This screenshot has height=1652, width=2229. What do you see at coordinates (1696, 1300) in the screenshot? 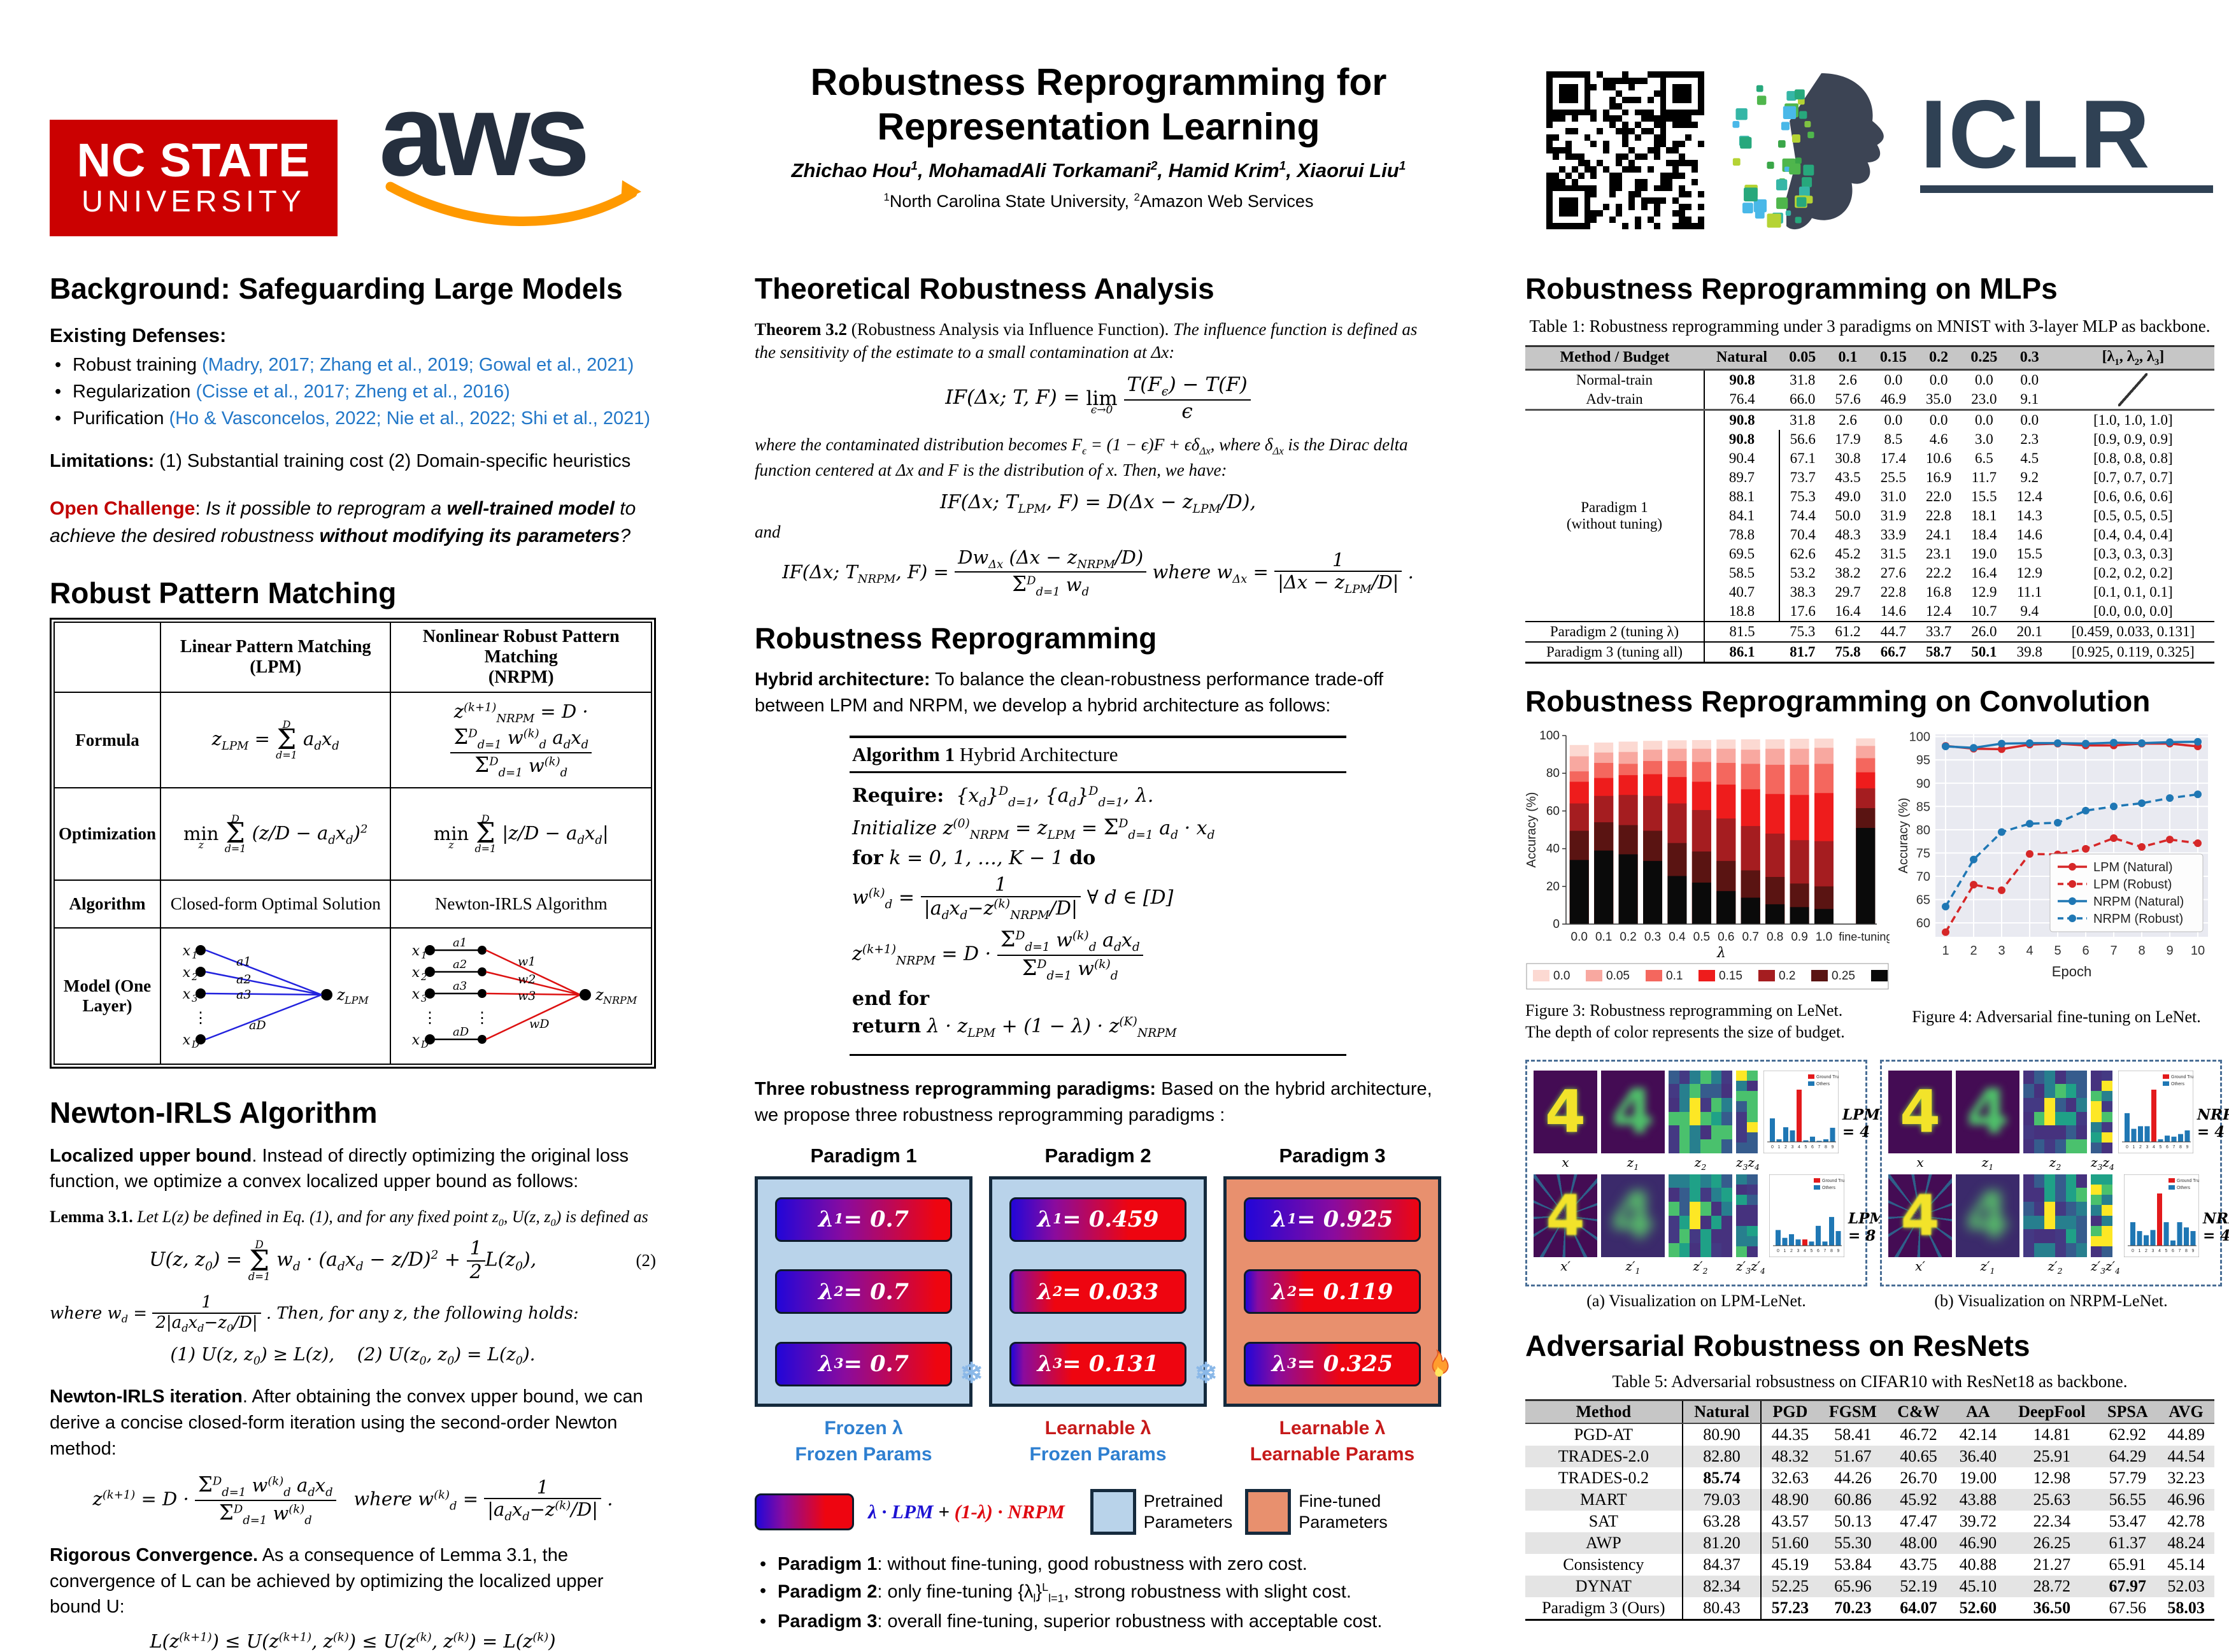
I see `viz-panel-caption: (a) Visualization on LPM-LeNet.` at bounding box center [1696, 1300].